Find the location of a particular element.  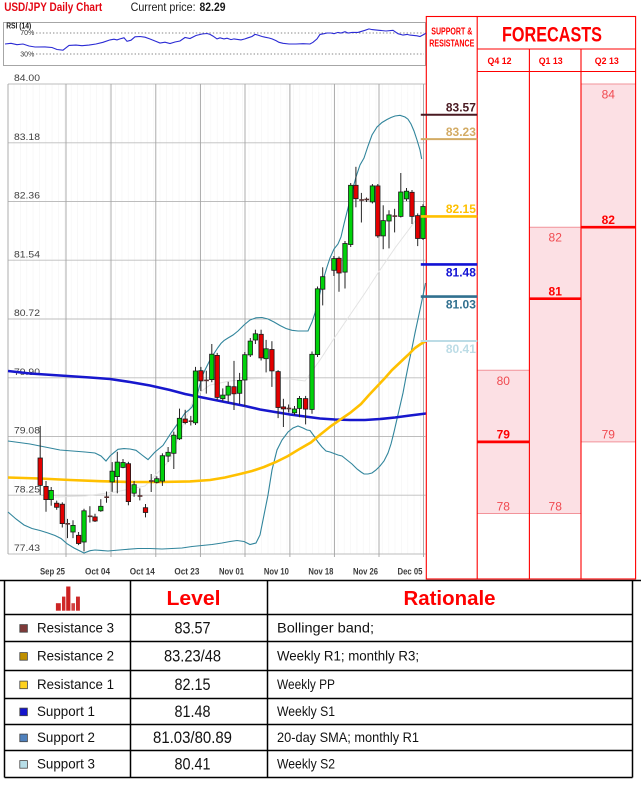

svg-text: 83.23 is located at coordinates (461, 133).